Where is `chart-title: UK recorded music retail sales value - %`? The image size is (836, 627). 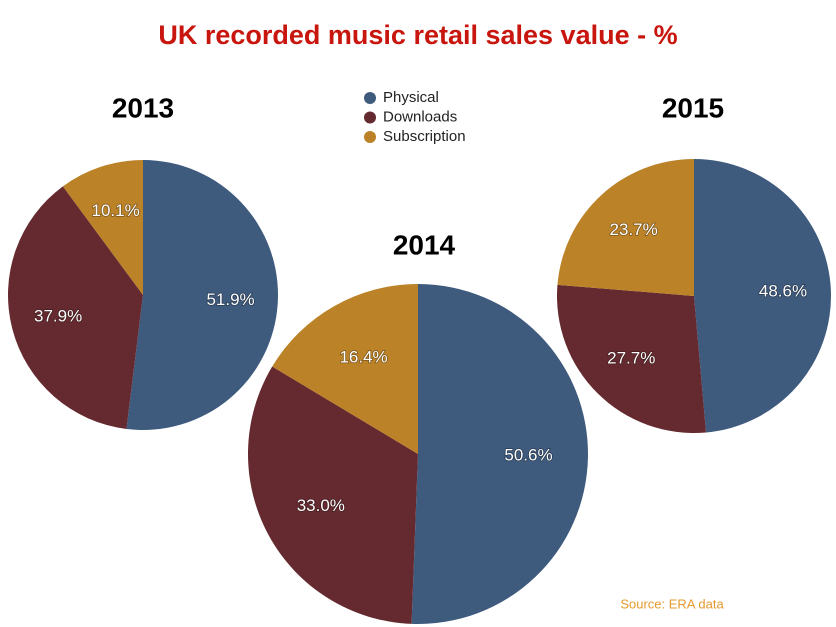
chart-title: UK recorded music retail sales value - % is located at coordinates (417, 35).